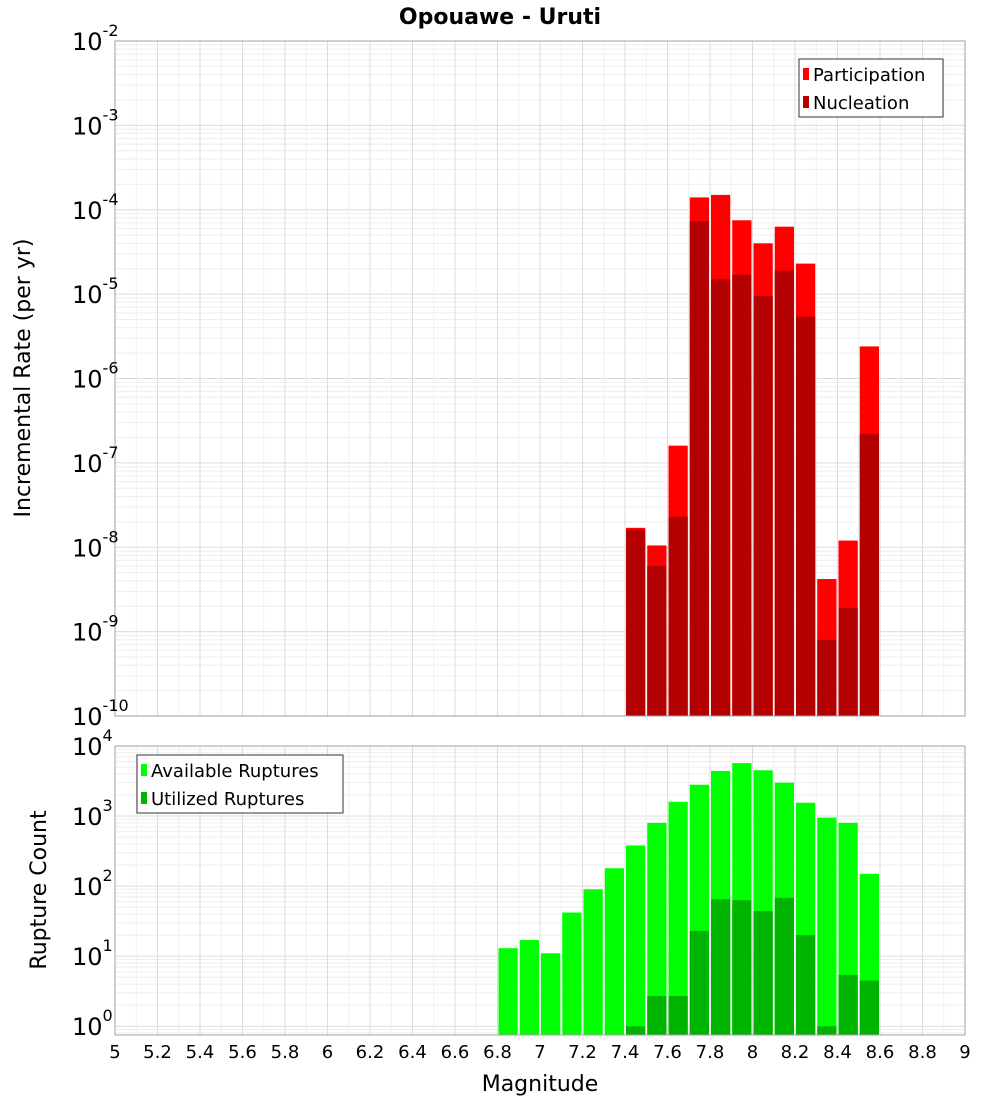  What do you see at coordinates (242, 1052) in the screenshot?
I see `x-tick-label: 5.6` at bounding box center [242, 1052].